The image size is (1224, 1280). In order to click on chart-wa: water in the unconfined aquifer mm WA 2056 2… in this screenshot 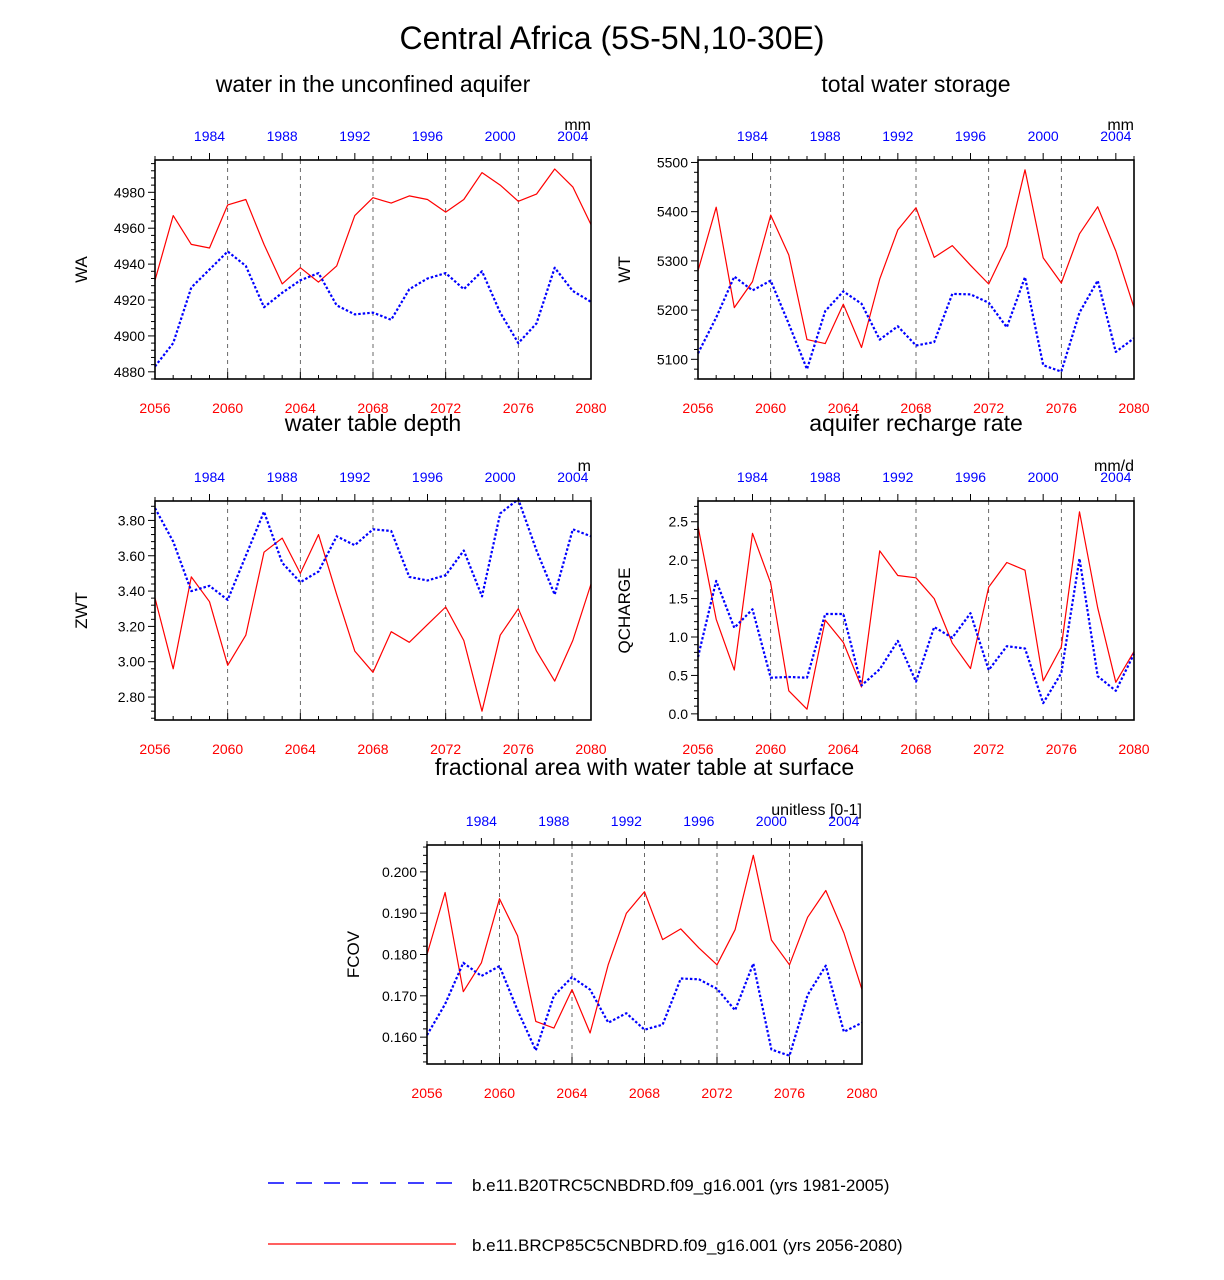, I will do `click(339, 243)`.